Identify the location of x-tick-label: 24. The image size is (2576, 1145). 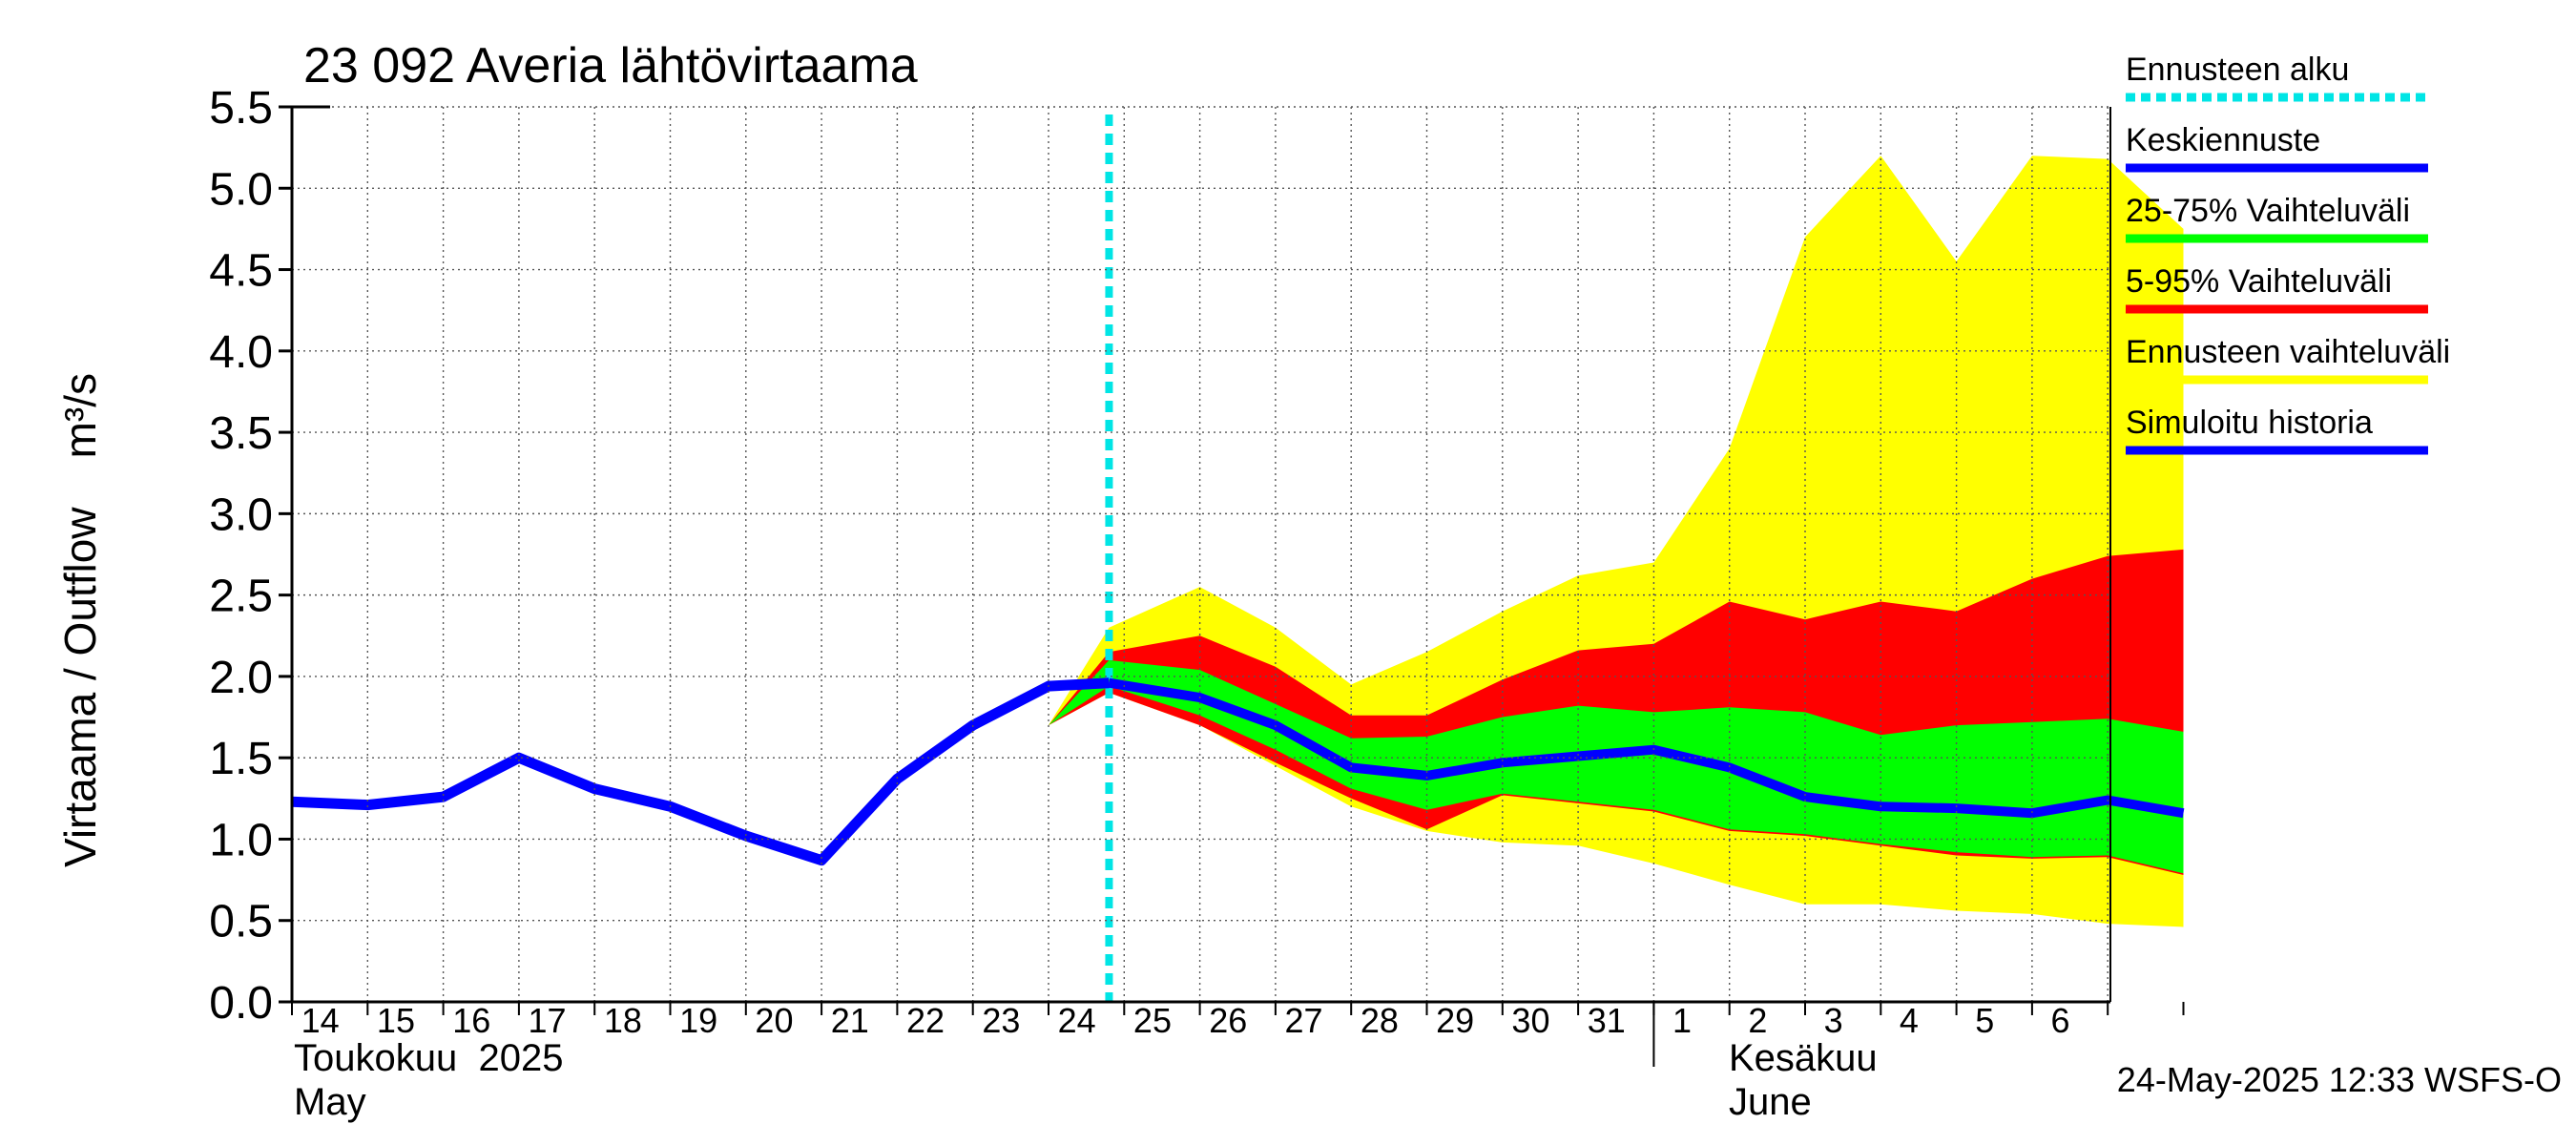
(1077, 1021).